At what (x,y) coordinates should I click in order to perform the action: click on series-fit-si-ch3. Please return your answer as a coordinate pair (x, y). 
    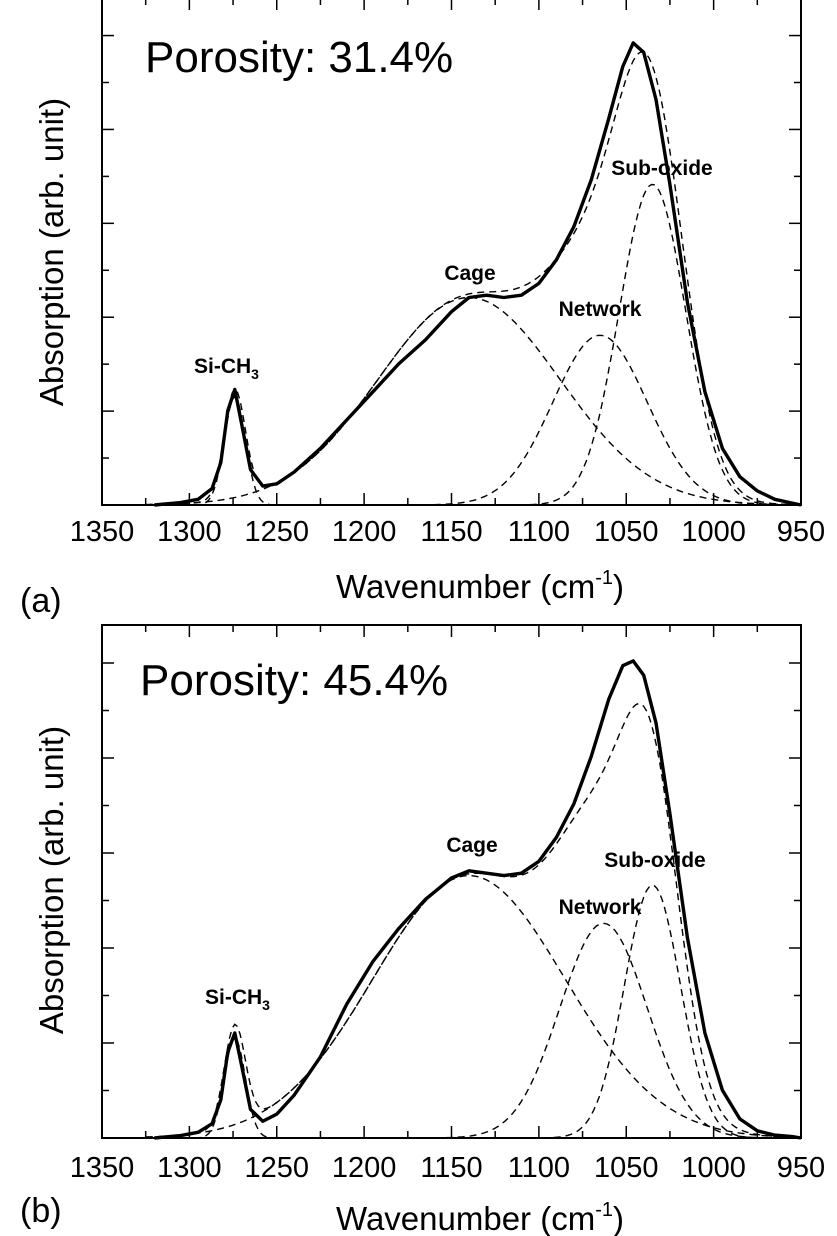
    Looking at the image, I should click on (468, 450).